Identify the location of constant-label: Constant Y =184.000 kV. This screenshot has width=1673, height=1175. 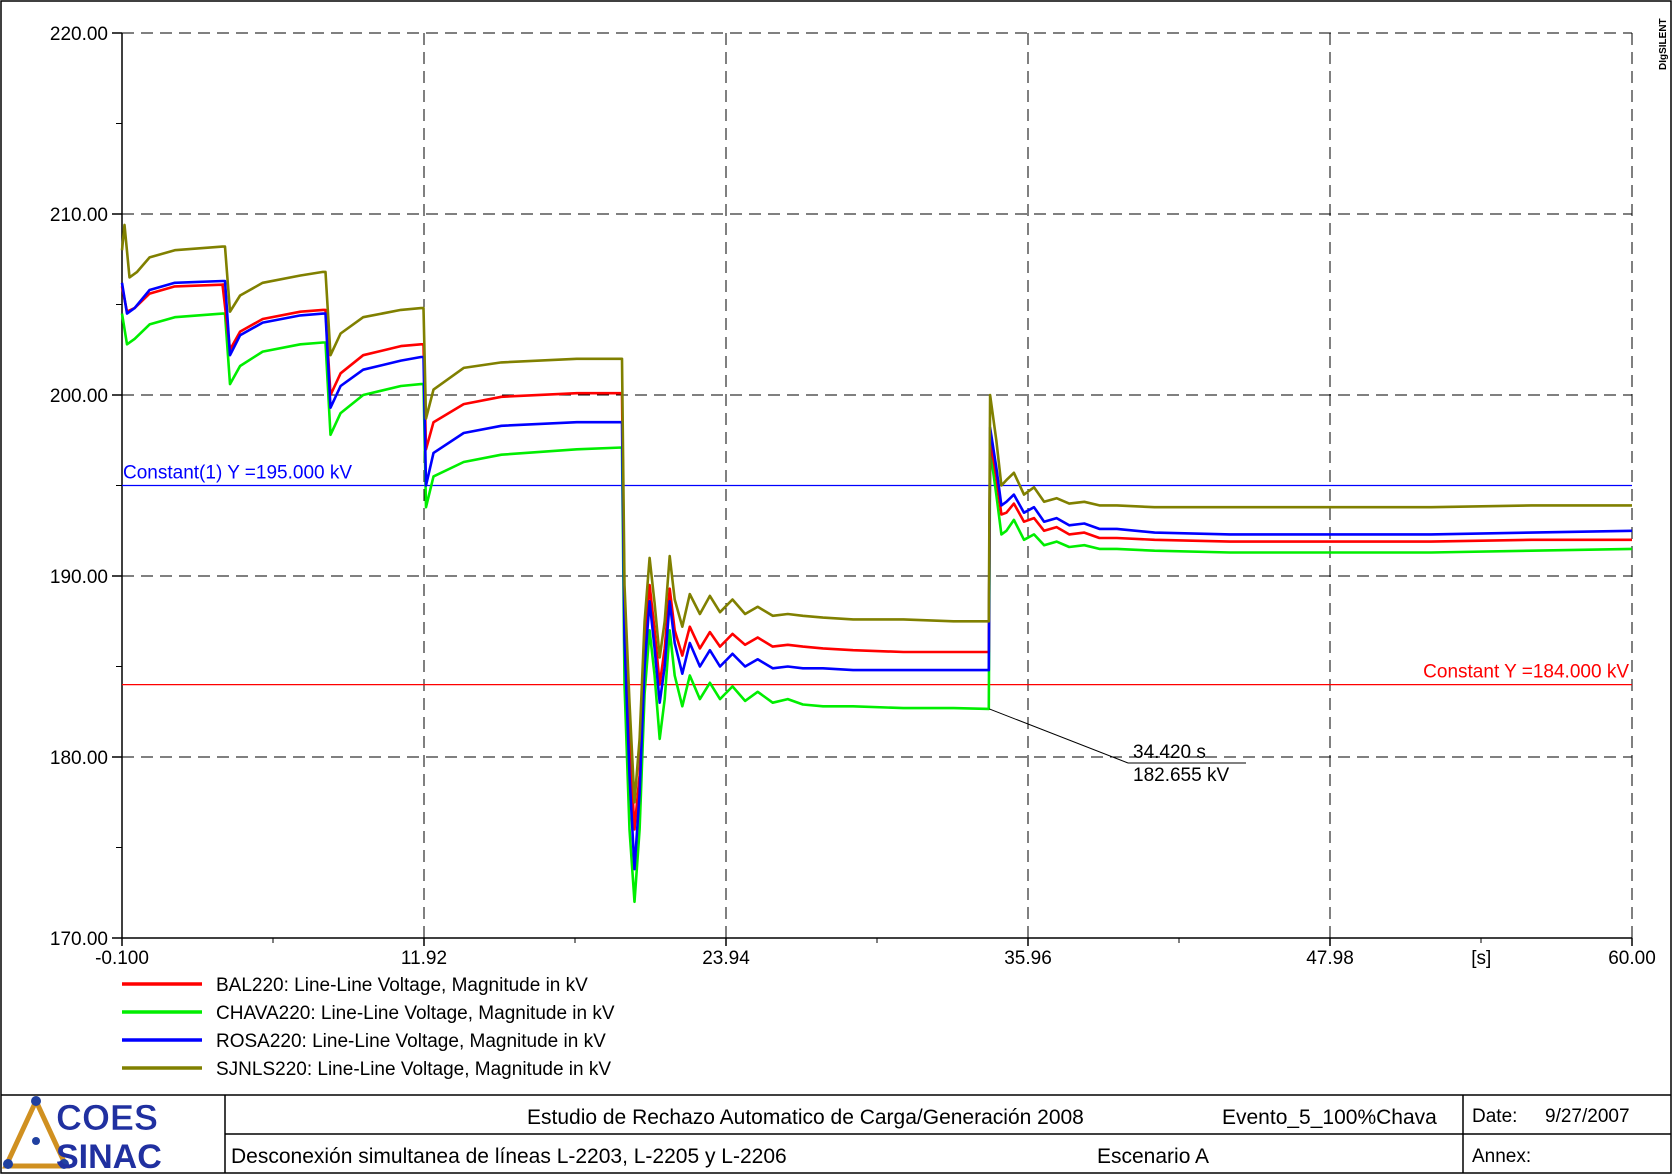
(1526, 672).